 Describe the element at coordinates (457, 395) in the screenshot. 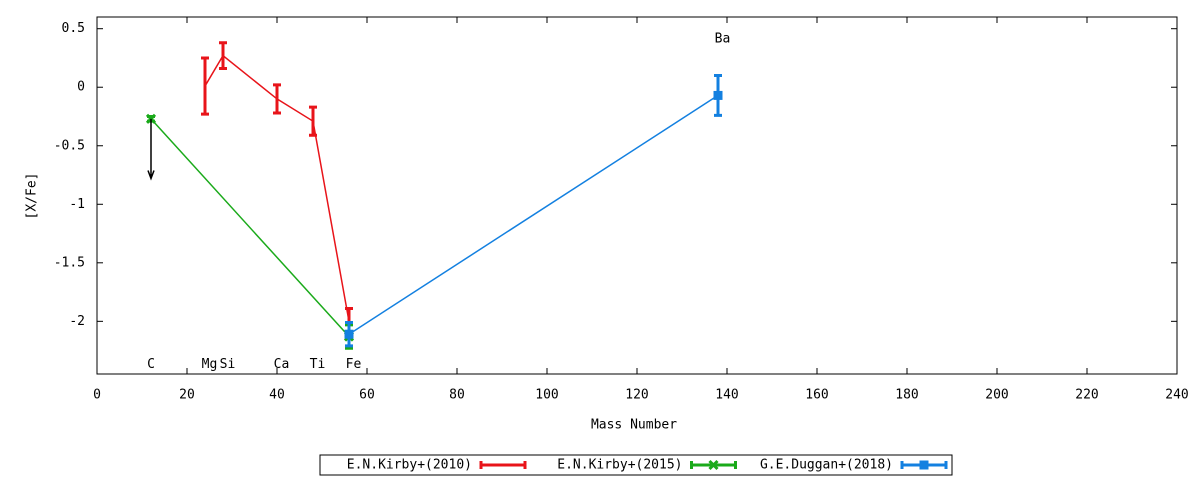

I see `x-tick-label: 80` at that location.